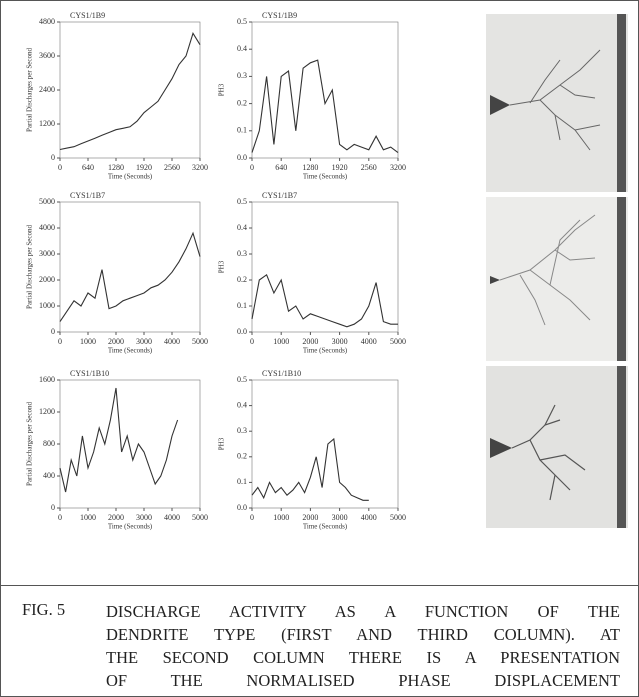 This screenshot has width=639, height=697. Describe the element at coordinates (44, 609) in the screenshot. I see `caption-label: FIG. 5` at that location.